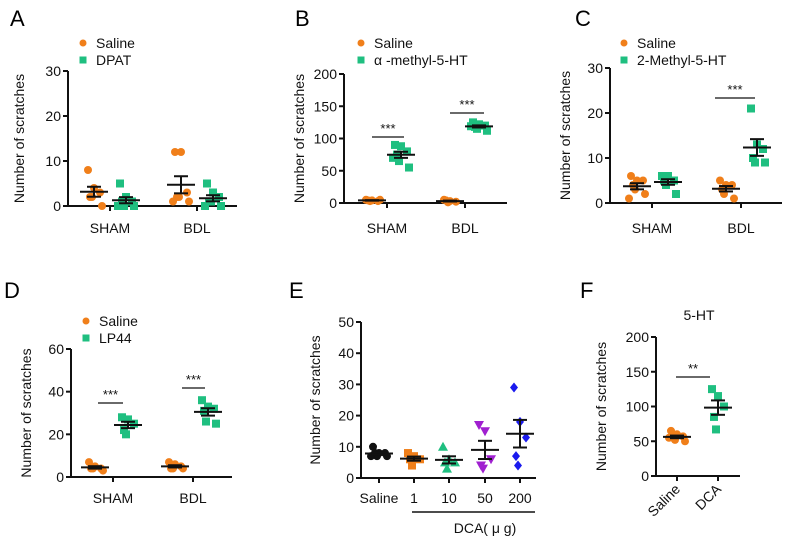  Describe the element at coordinates (115, 338) in the screenshot. I see `legend-label: LP44` at that location.